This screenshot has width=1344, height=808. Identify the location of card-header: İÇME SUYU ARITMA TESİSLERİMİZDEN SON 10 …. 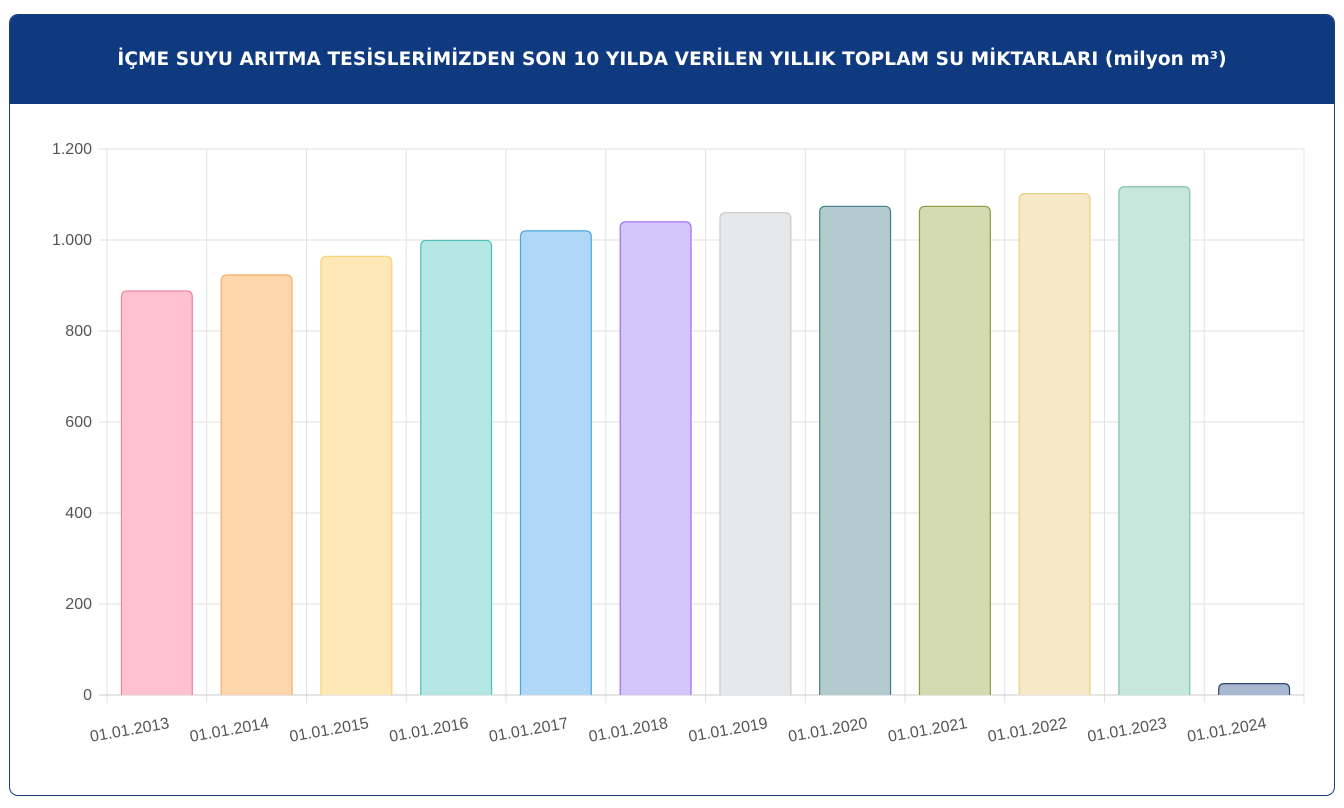
(672, 59).